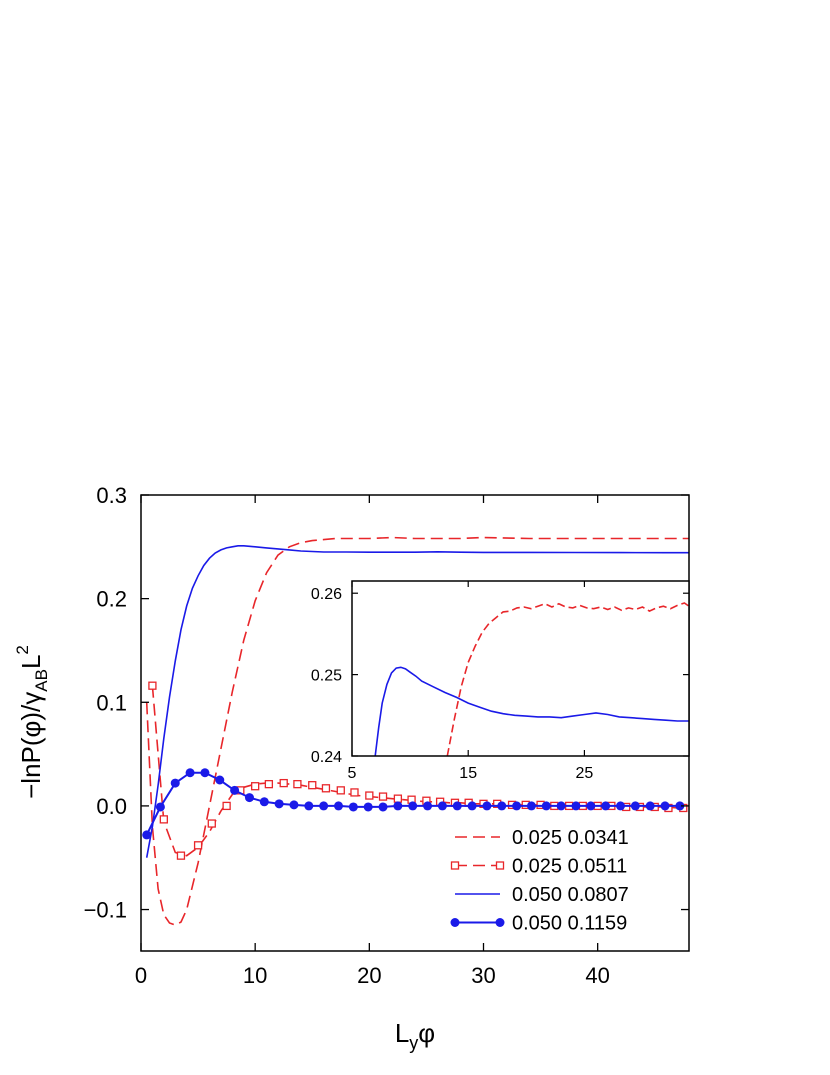 The height and width of the screenshot is (1075, 830). I want to click on inset-plot: 5 15 25 0.24 0.25 0.26, so click(500, 681).